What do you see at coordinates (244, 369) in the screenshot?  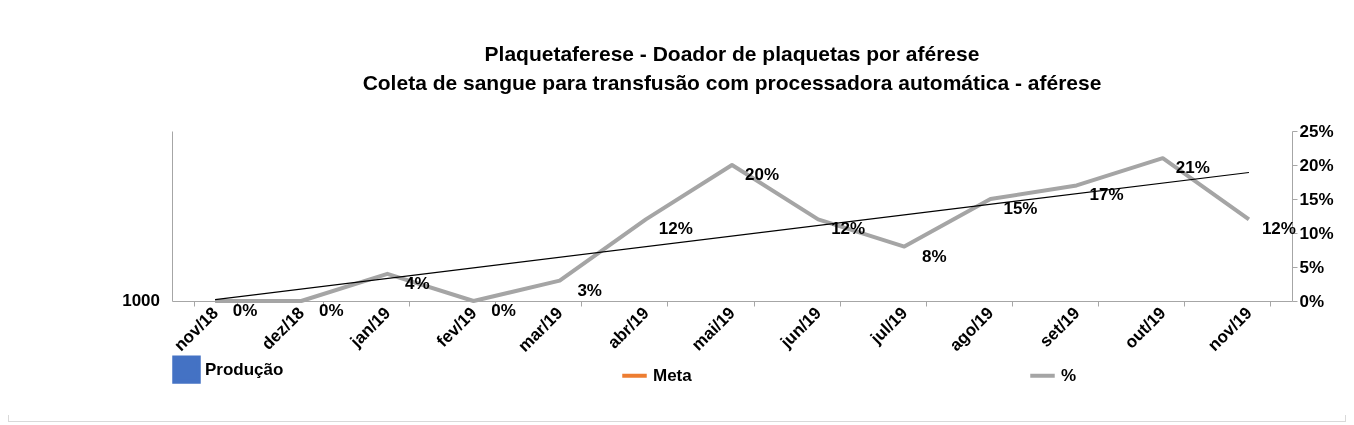 I see `legend-label: Produção` at bounding box center [244, 369].